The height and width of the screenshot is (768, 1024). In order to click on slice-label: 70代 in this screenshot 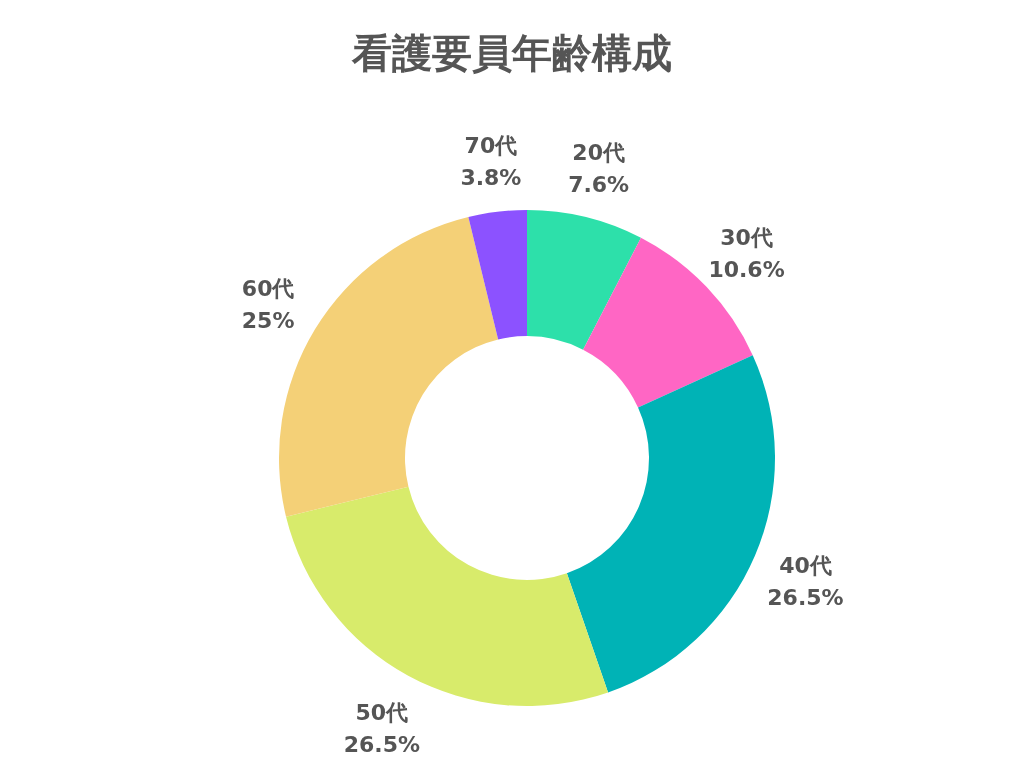, I will do `click(491, 146)`.